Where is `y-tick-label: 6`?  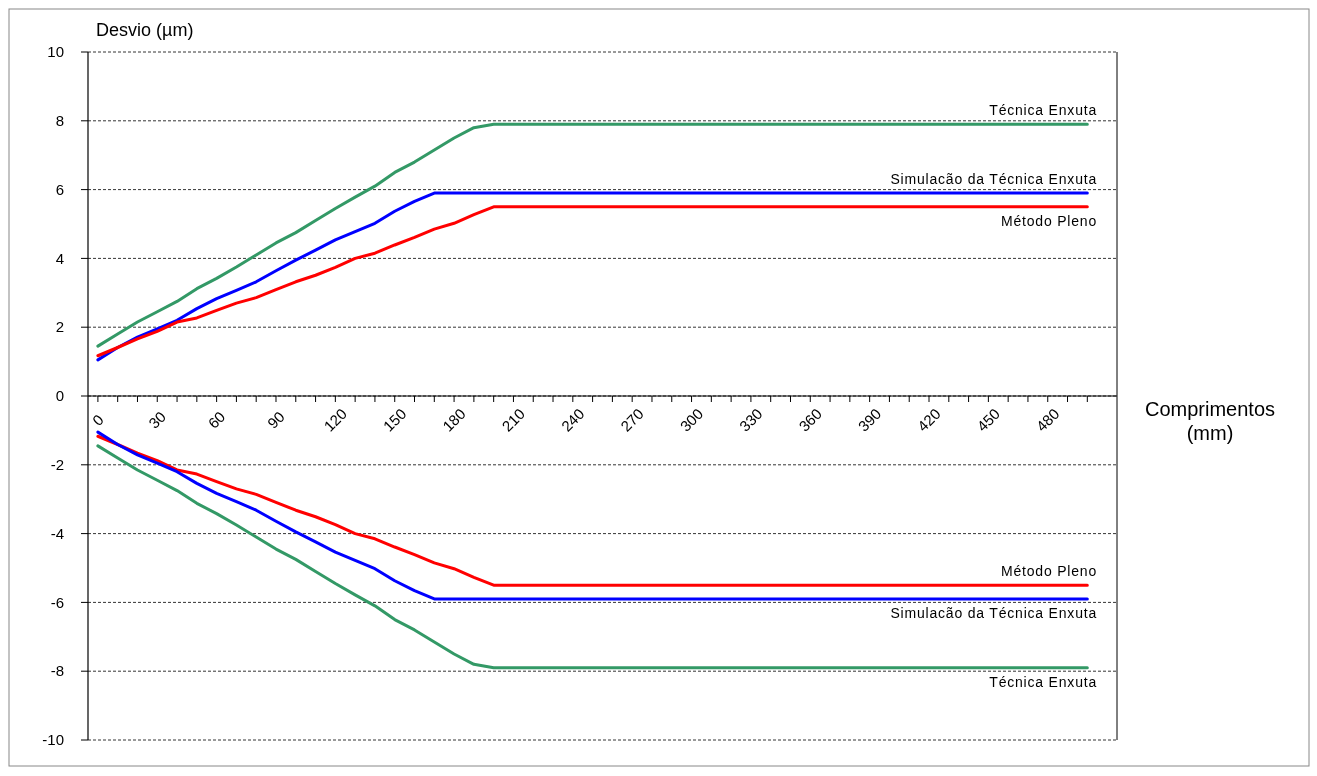 y-tick-label: 6 is located at coordinates (59, 189).